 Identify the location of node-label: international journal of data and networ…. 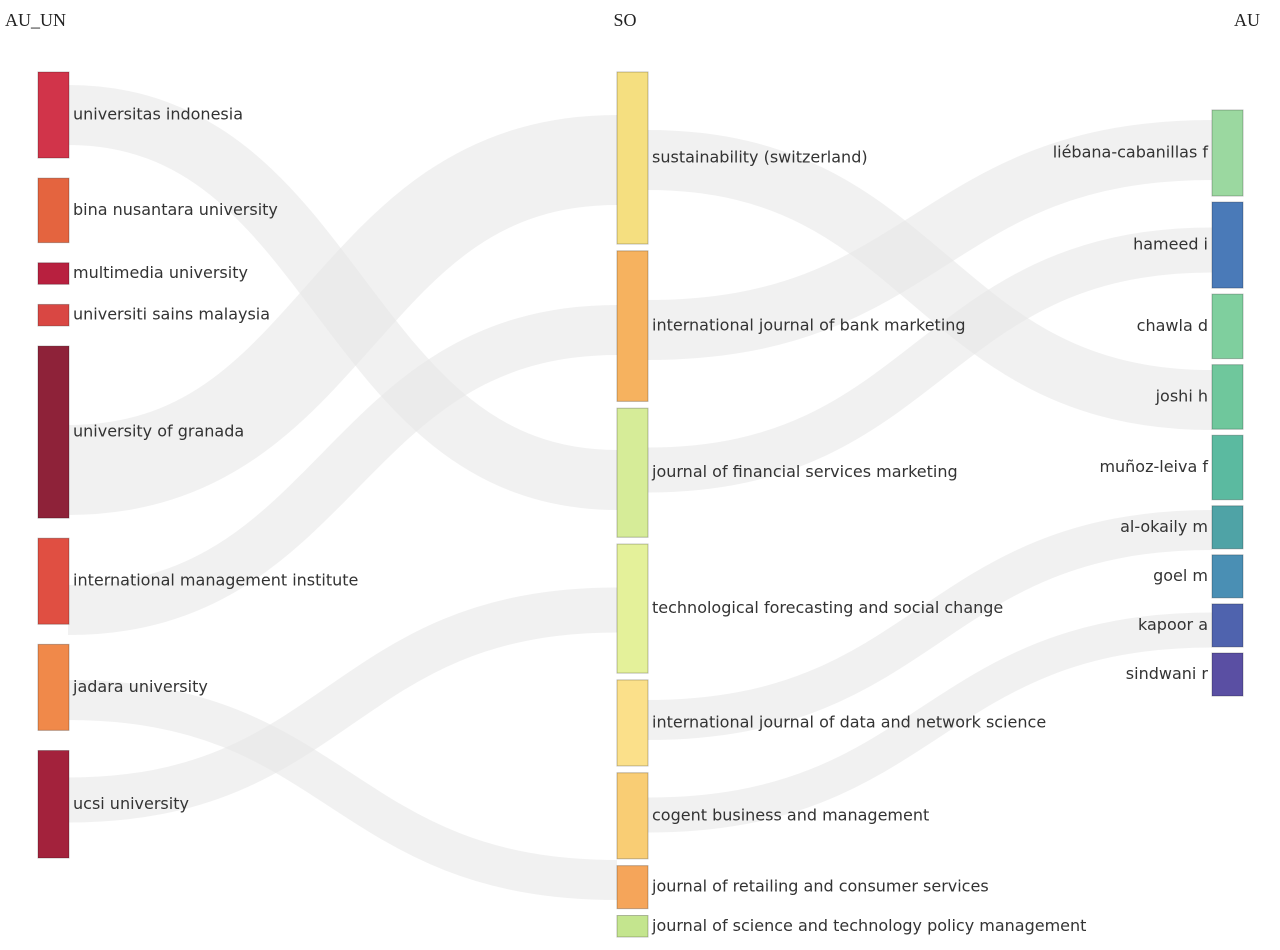
(849, 721).